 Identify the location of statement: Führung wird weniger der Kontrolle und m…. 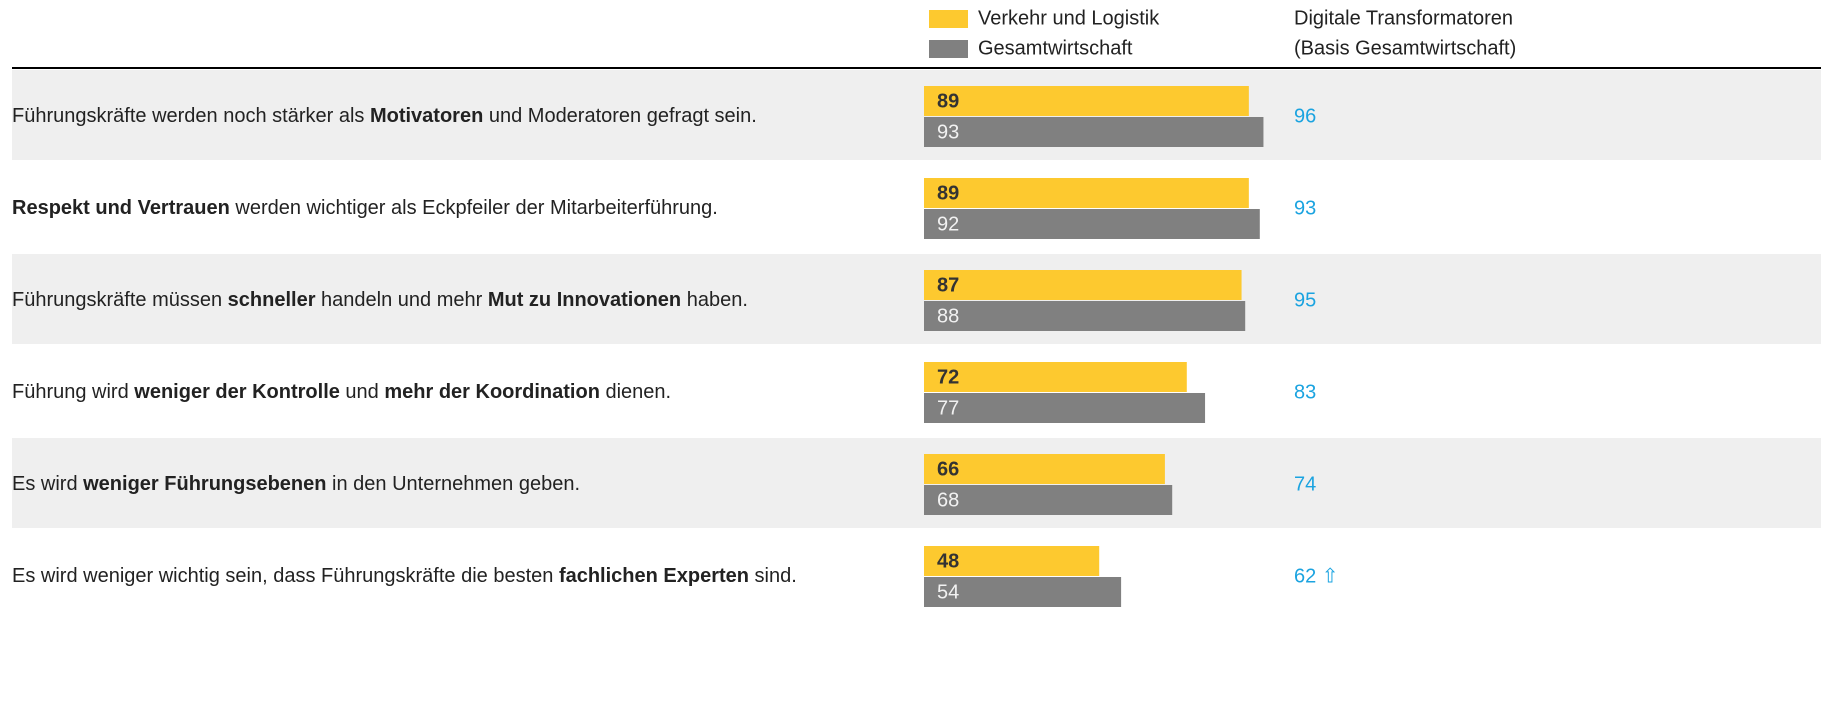
(341, 392).